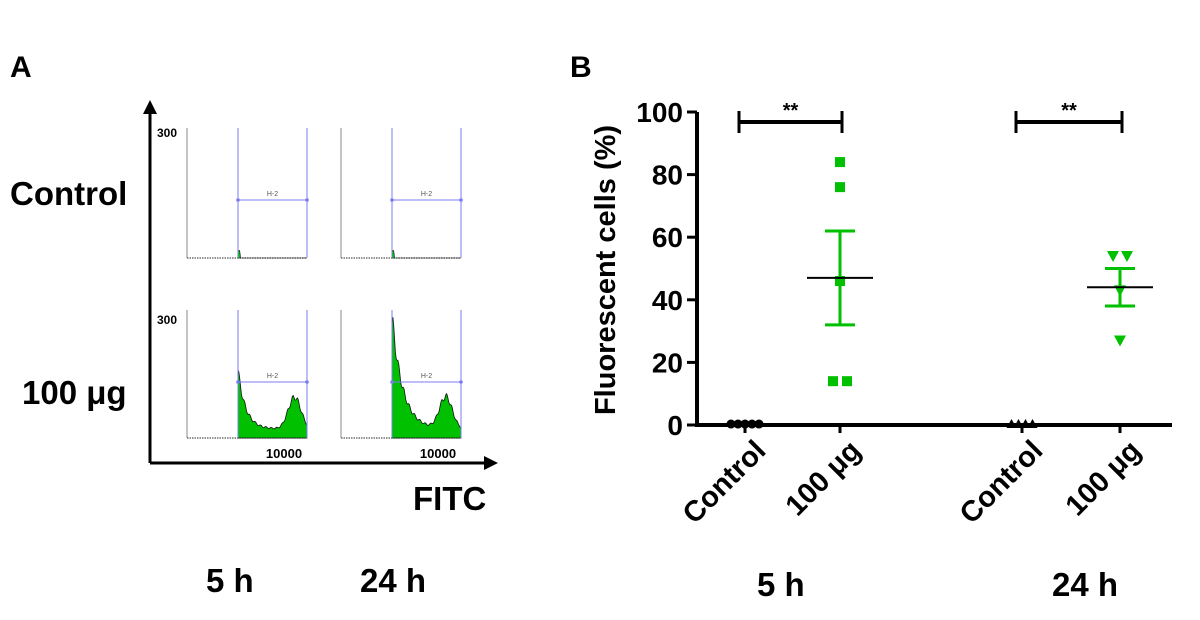 This screenshot has height=620, width=1200. What do you see at coordinates (21, 67) in the screenshot?
I see `panel-a-letter: A` at bounding box center [21, 67].